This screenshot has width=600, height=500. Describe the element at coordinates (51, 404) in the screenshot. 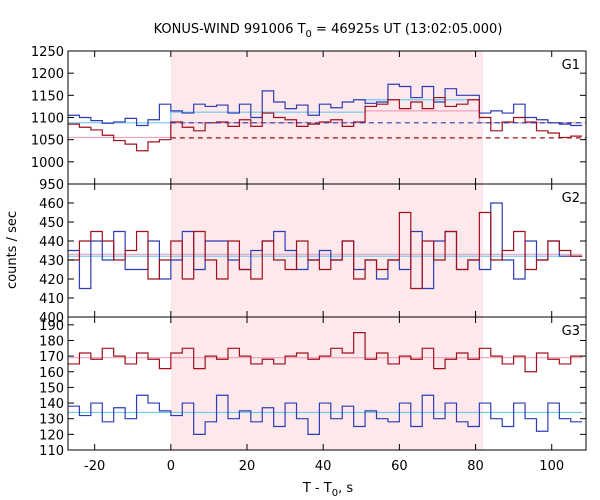

I see `y-tick-label: 140` at that location.